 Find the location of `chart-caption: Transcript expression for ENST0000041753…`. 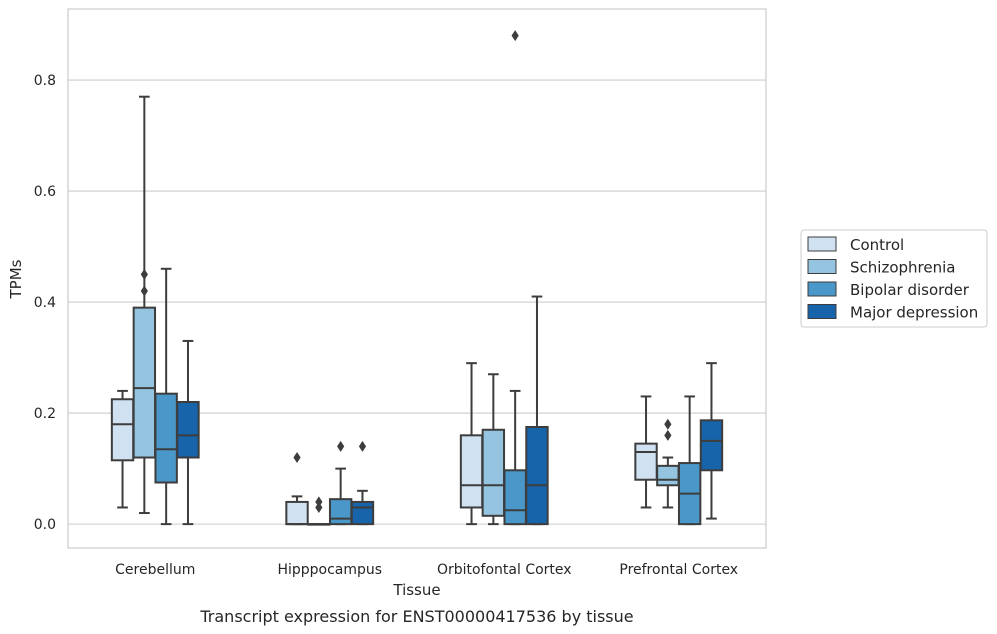

chart-caption: Transcript expression for ENST0000041753… is located at coordinates (416, 616).